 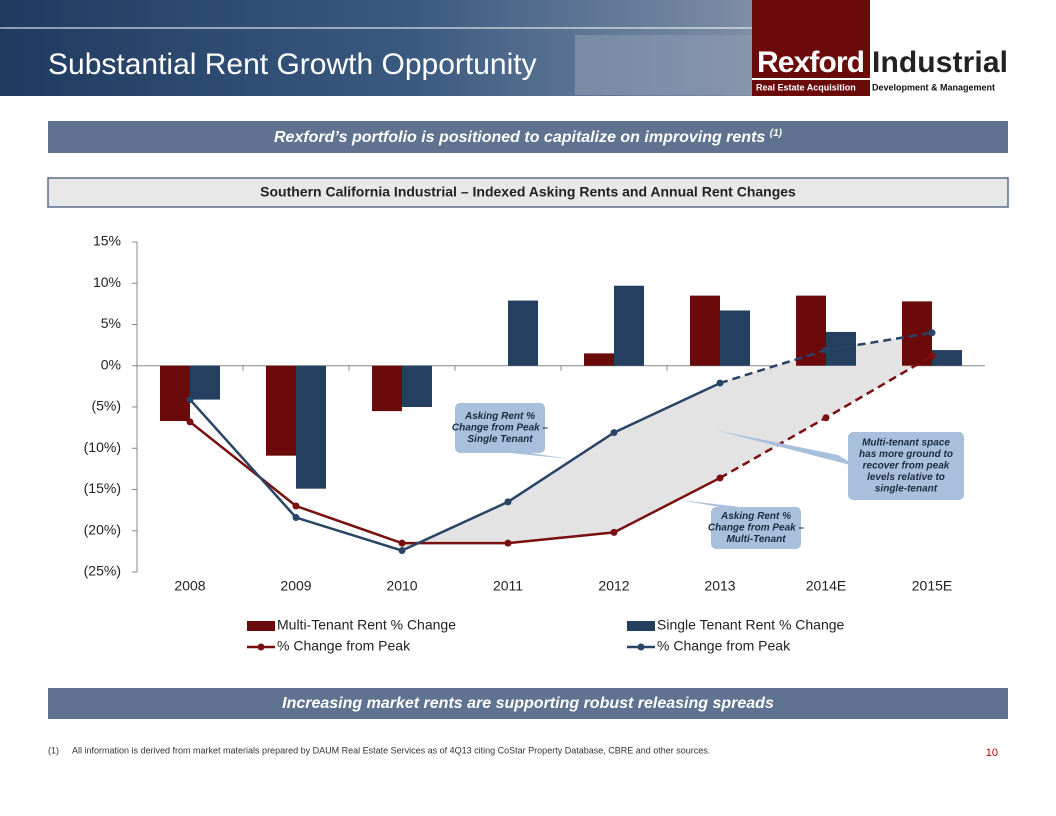 I want to click on header-photo, so click(x=663, y=65).